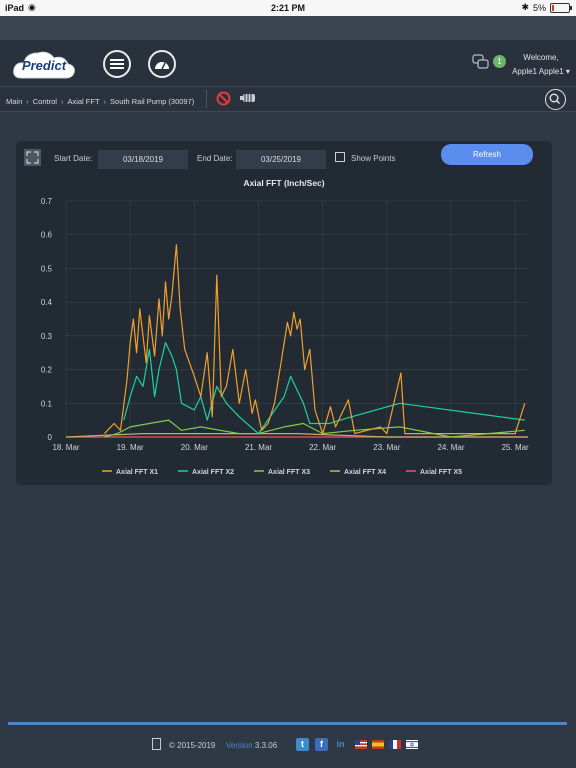 The image size is (576, 768). What do you see at coordinates (539, 7) in the screenshot?
I see `battery-percent: 5%` at bounding box center [539, 7].